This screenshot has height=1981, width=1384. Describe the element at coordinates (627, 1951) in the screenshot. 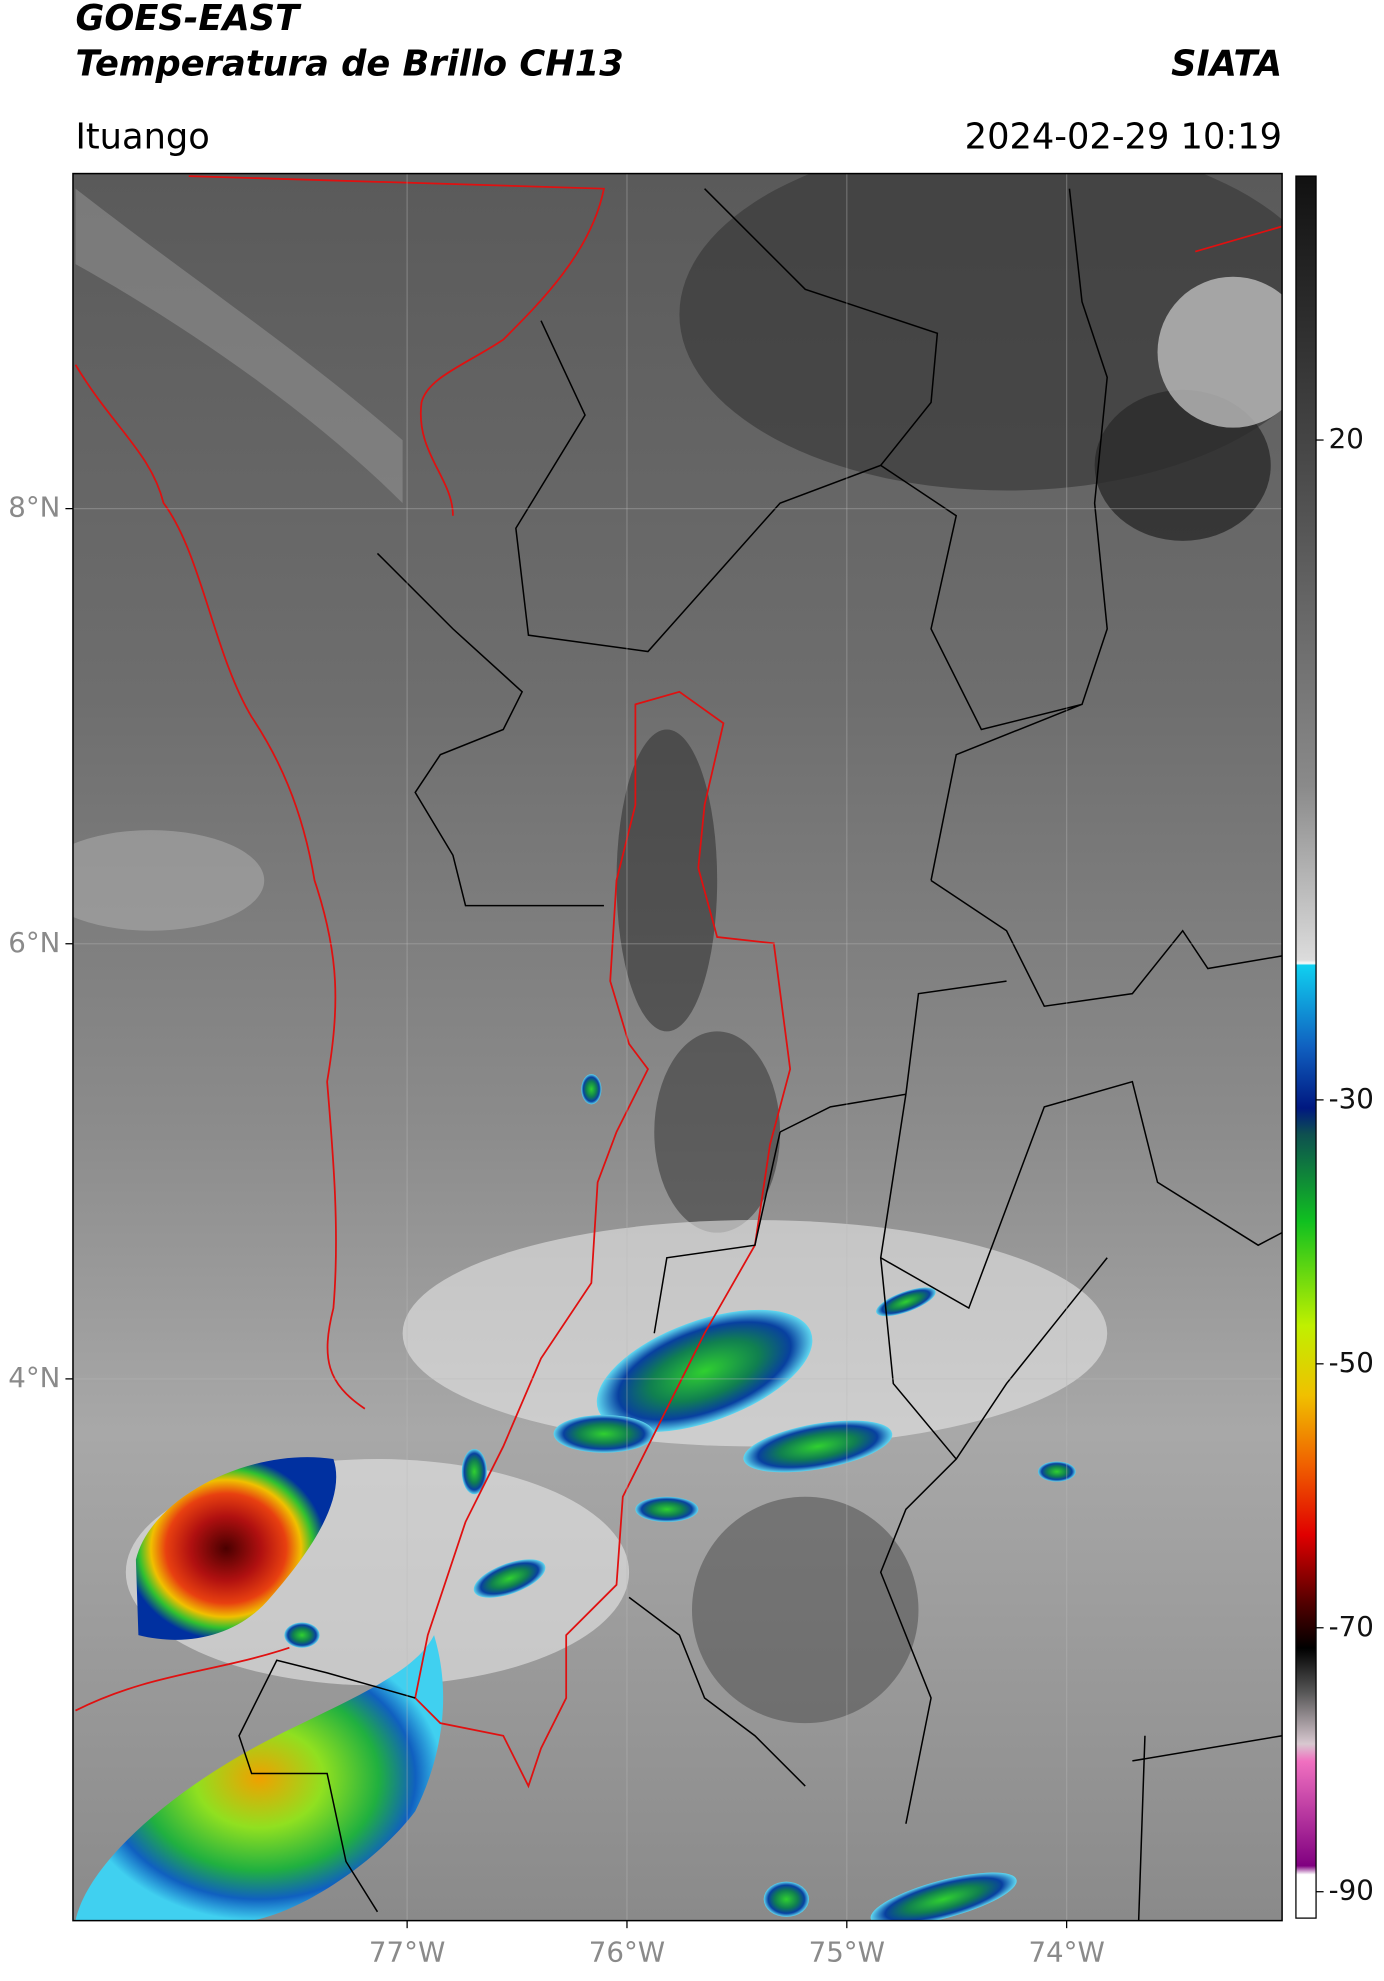

I see `lon-label: 76°W` at that location.